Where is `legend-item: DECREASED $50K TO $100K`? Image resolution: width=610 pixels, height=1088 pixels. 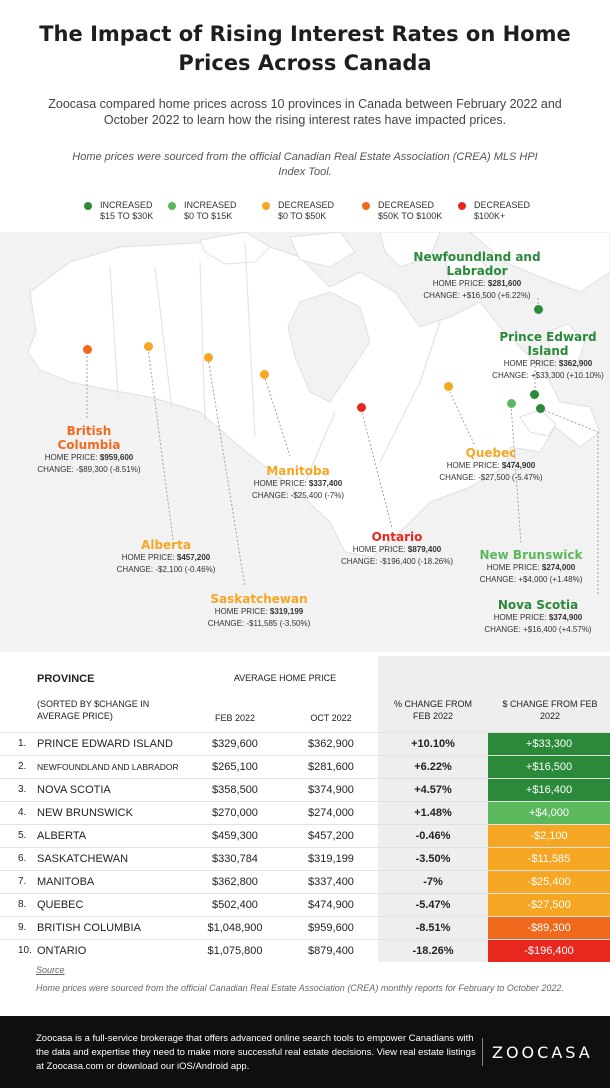 legend-item: DECREASED $50K TO $100K is located at coordinates (402, 211).